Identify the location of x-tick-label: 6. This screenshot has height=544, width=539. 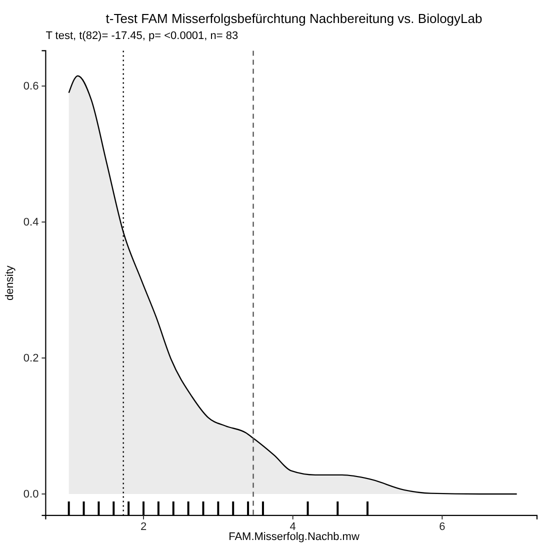
(442, 527).